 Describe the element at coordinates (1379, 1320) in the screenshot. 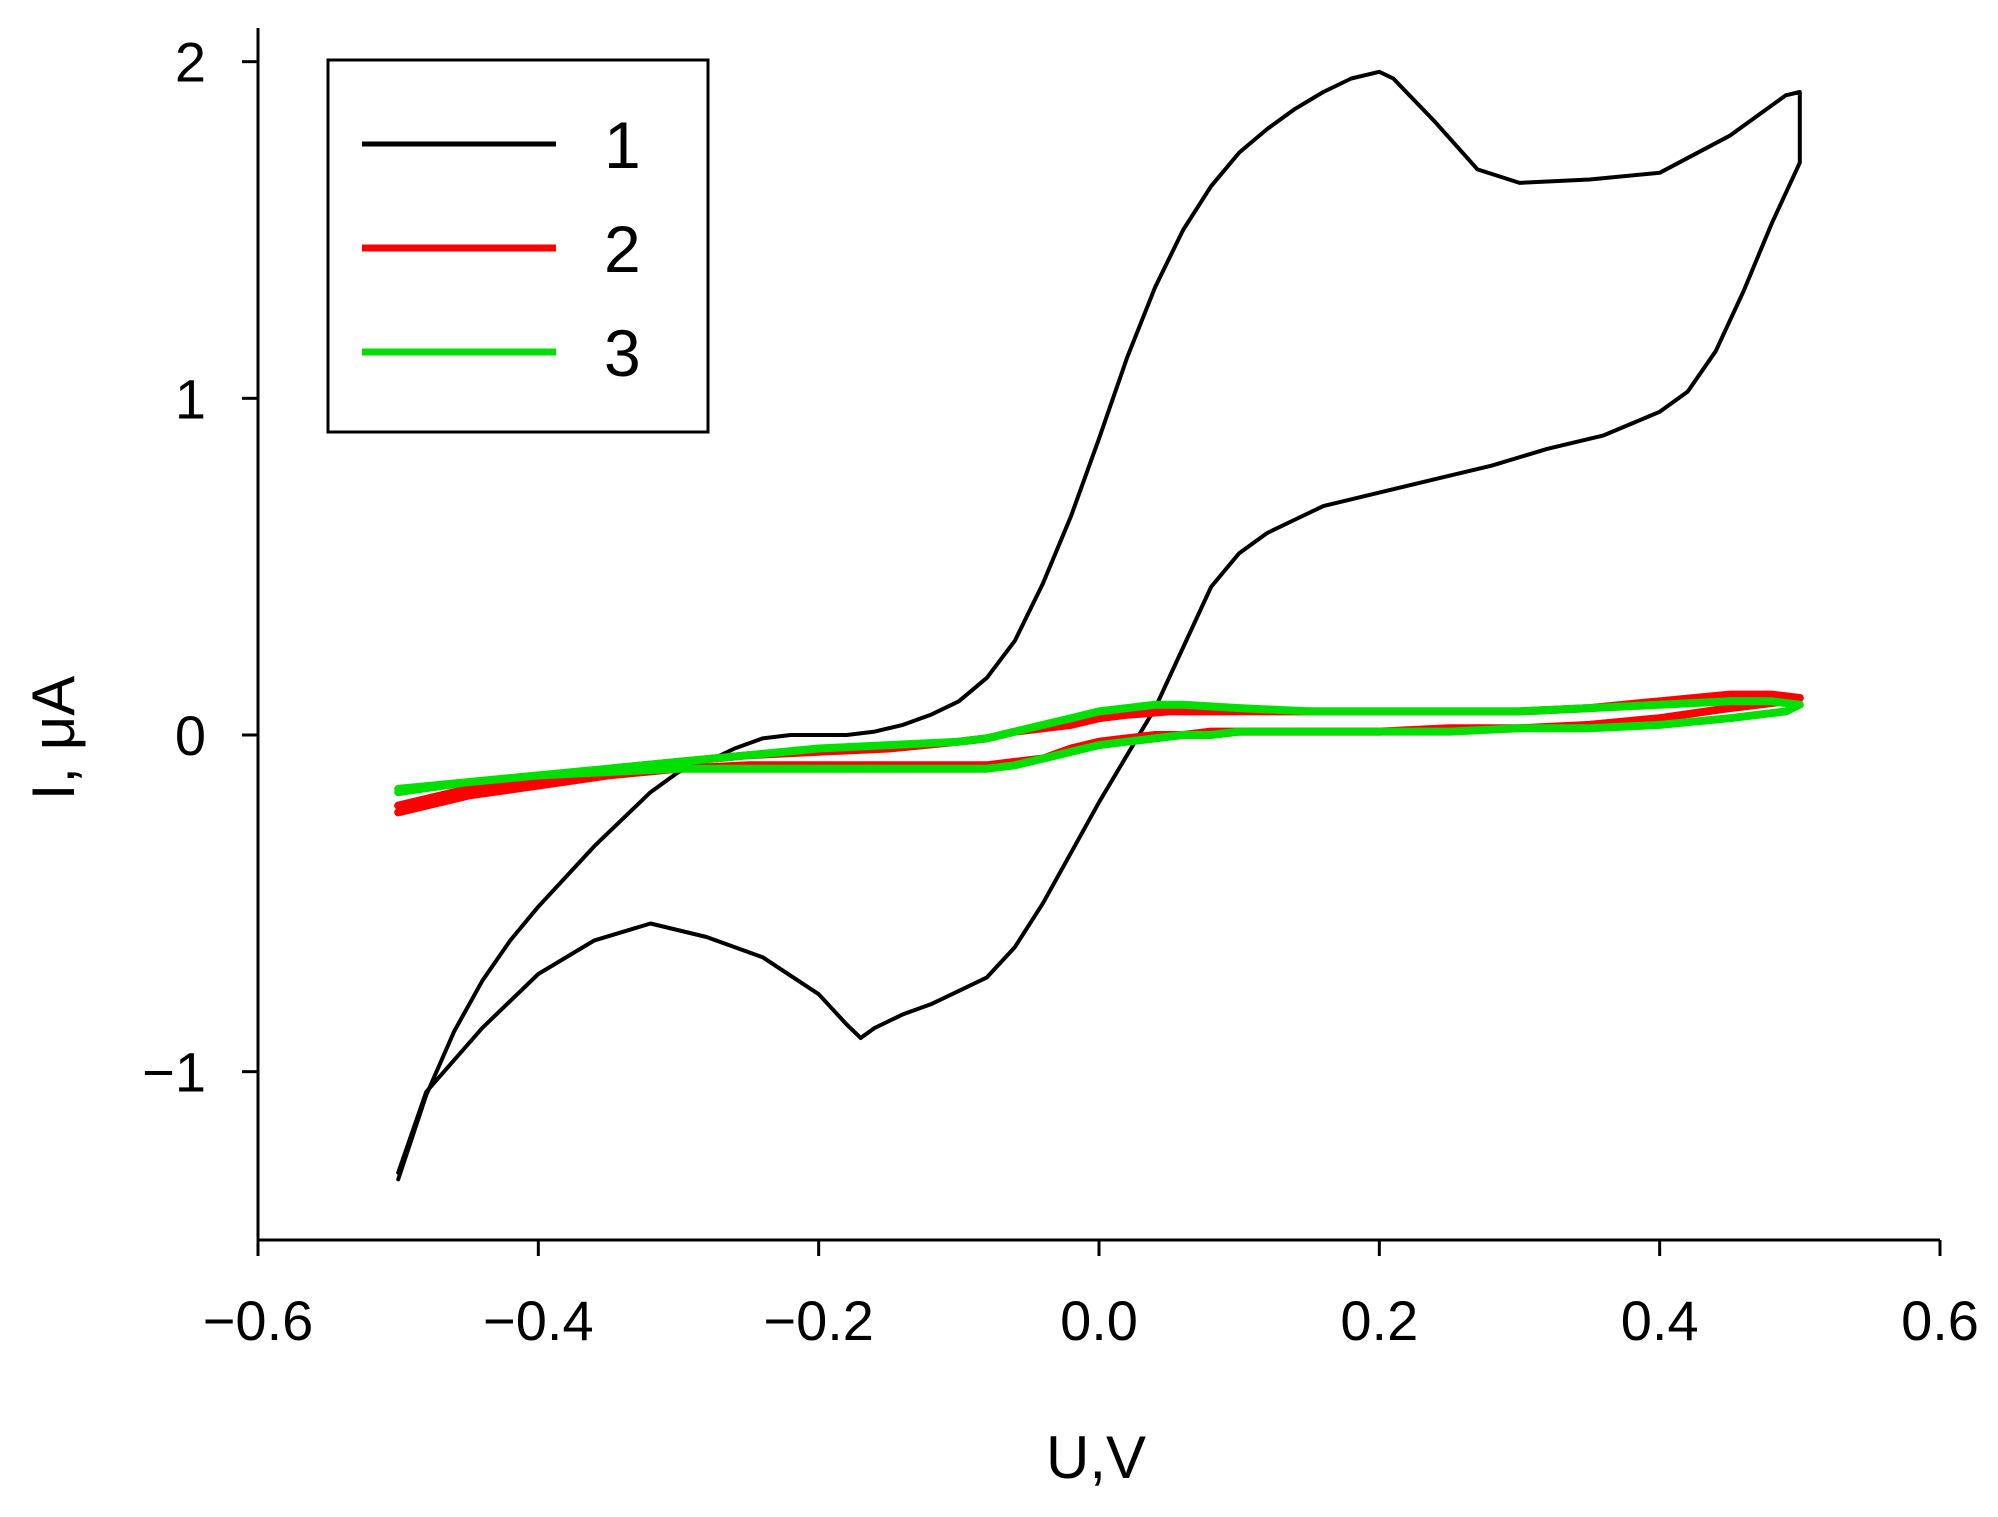

I see `x-tick-label: 0.2` at that location.